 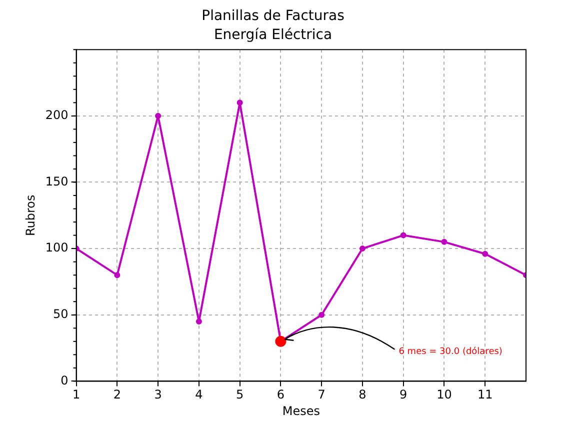 I want to click on x-tick-label: 11, so click(x=485, y=395).